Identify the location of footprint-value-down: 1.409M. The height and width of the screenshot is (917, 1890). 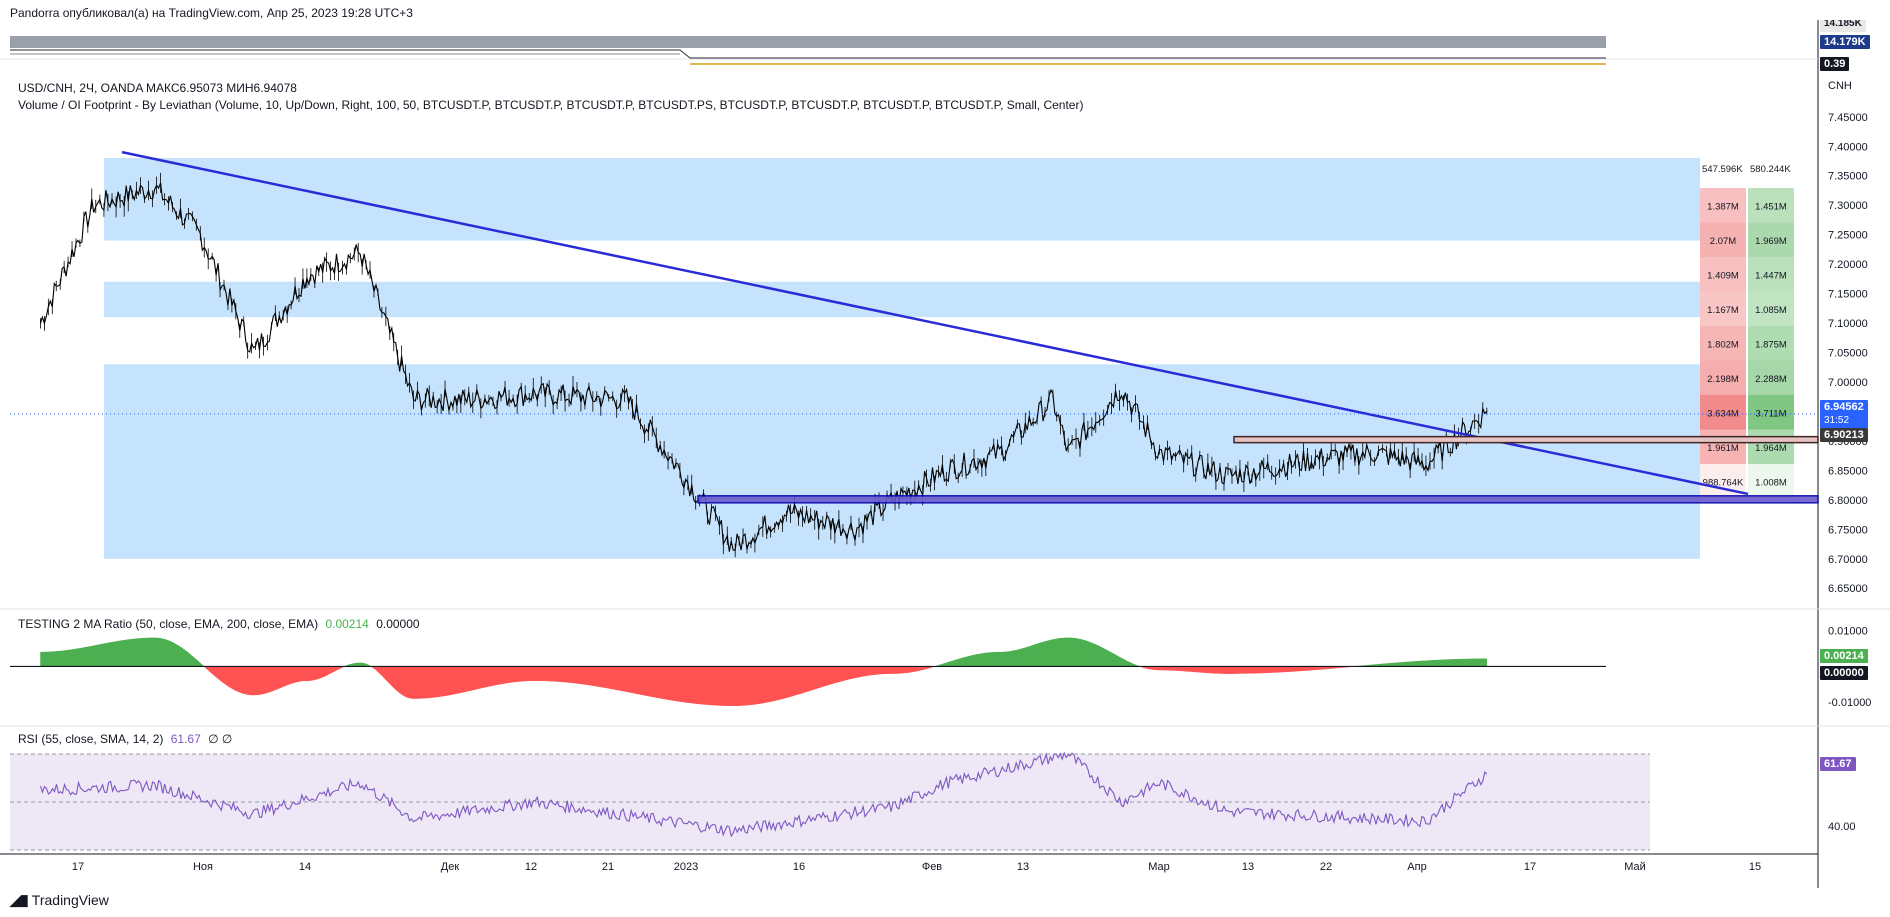
(1723, 275).